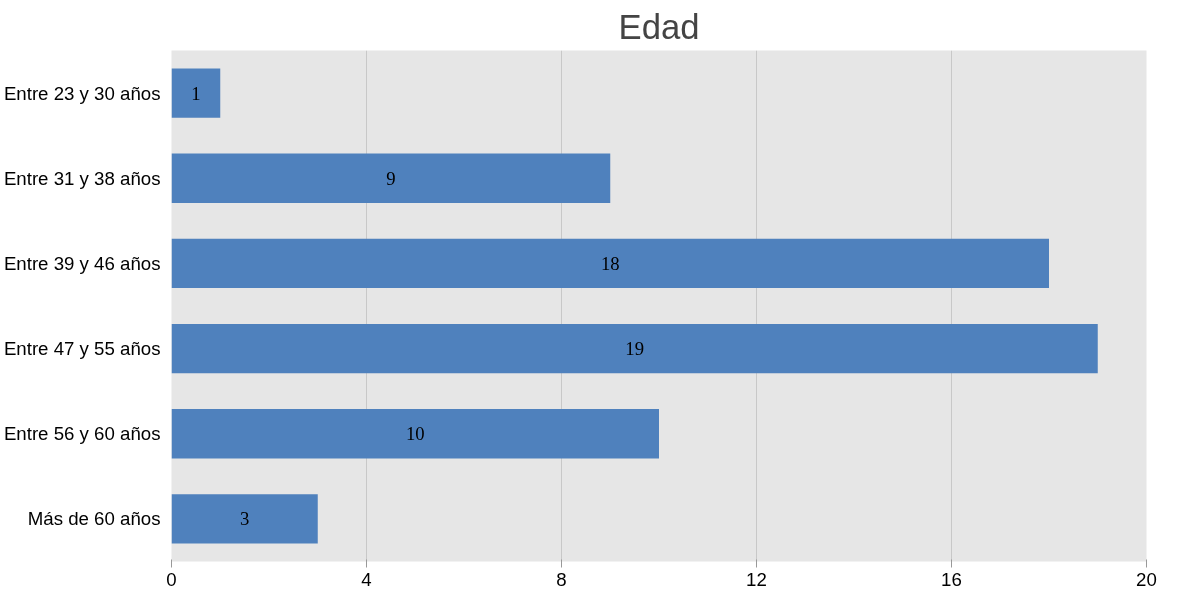  I want to click on data-label: 3, so click(244, 519).